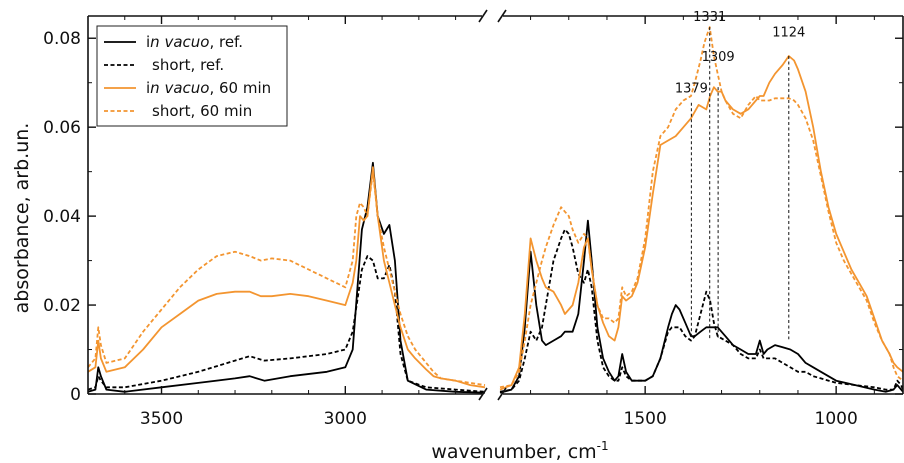 The height and width of the screenshot is (463, 904). Describe the element at coordinates (513, 452) in the screenshot. I see `x-axis-label-text: wavenumber, cm` at that location.